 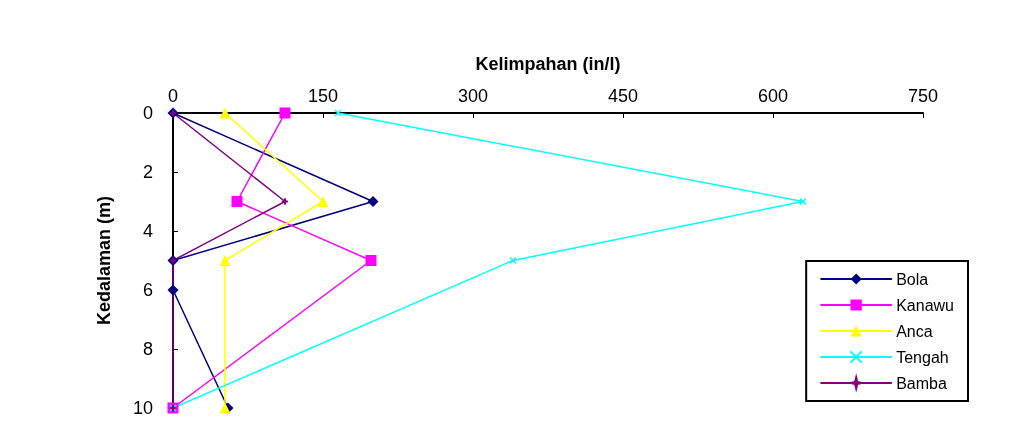 I want to click on y-tick-label: 6, so click(x=147, y=290).